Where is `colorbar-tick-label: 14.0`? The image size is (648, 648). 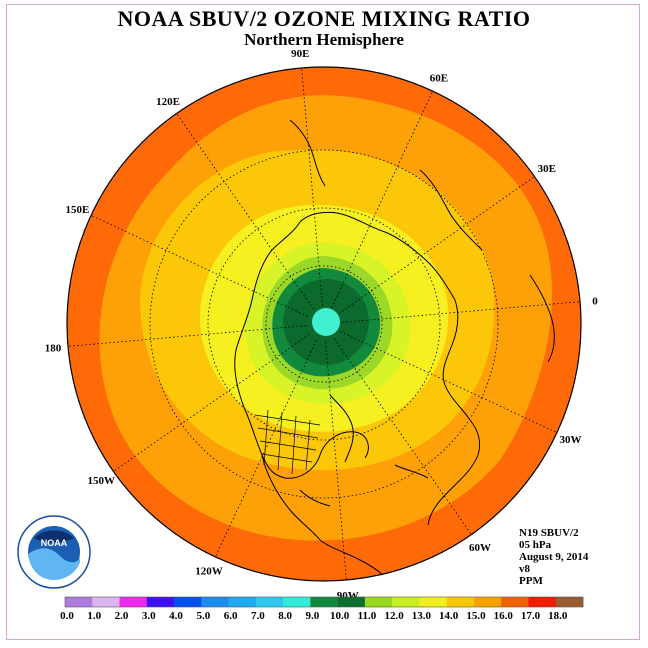
colorbar-tick-label: 14.0 is located at coordinates (449, 616).